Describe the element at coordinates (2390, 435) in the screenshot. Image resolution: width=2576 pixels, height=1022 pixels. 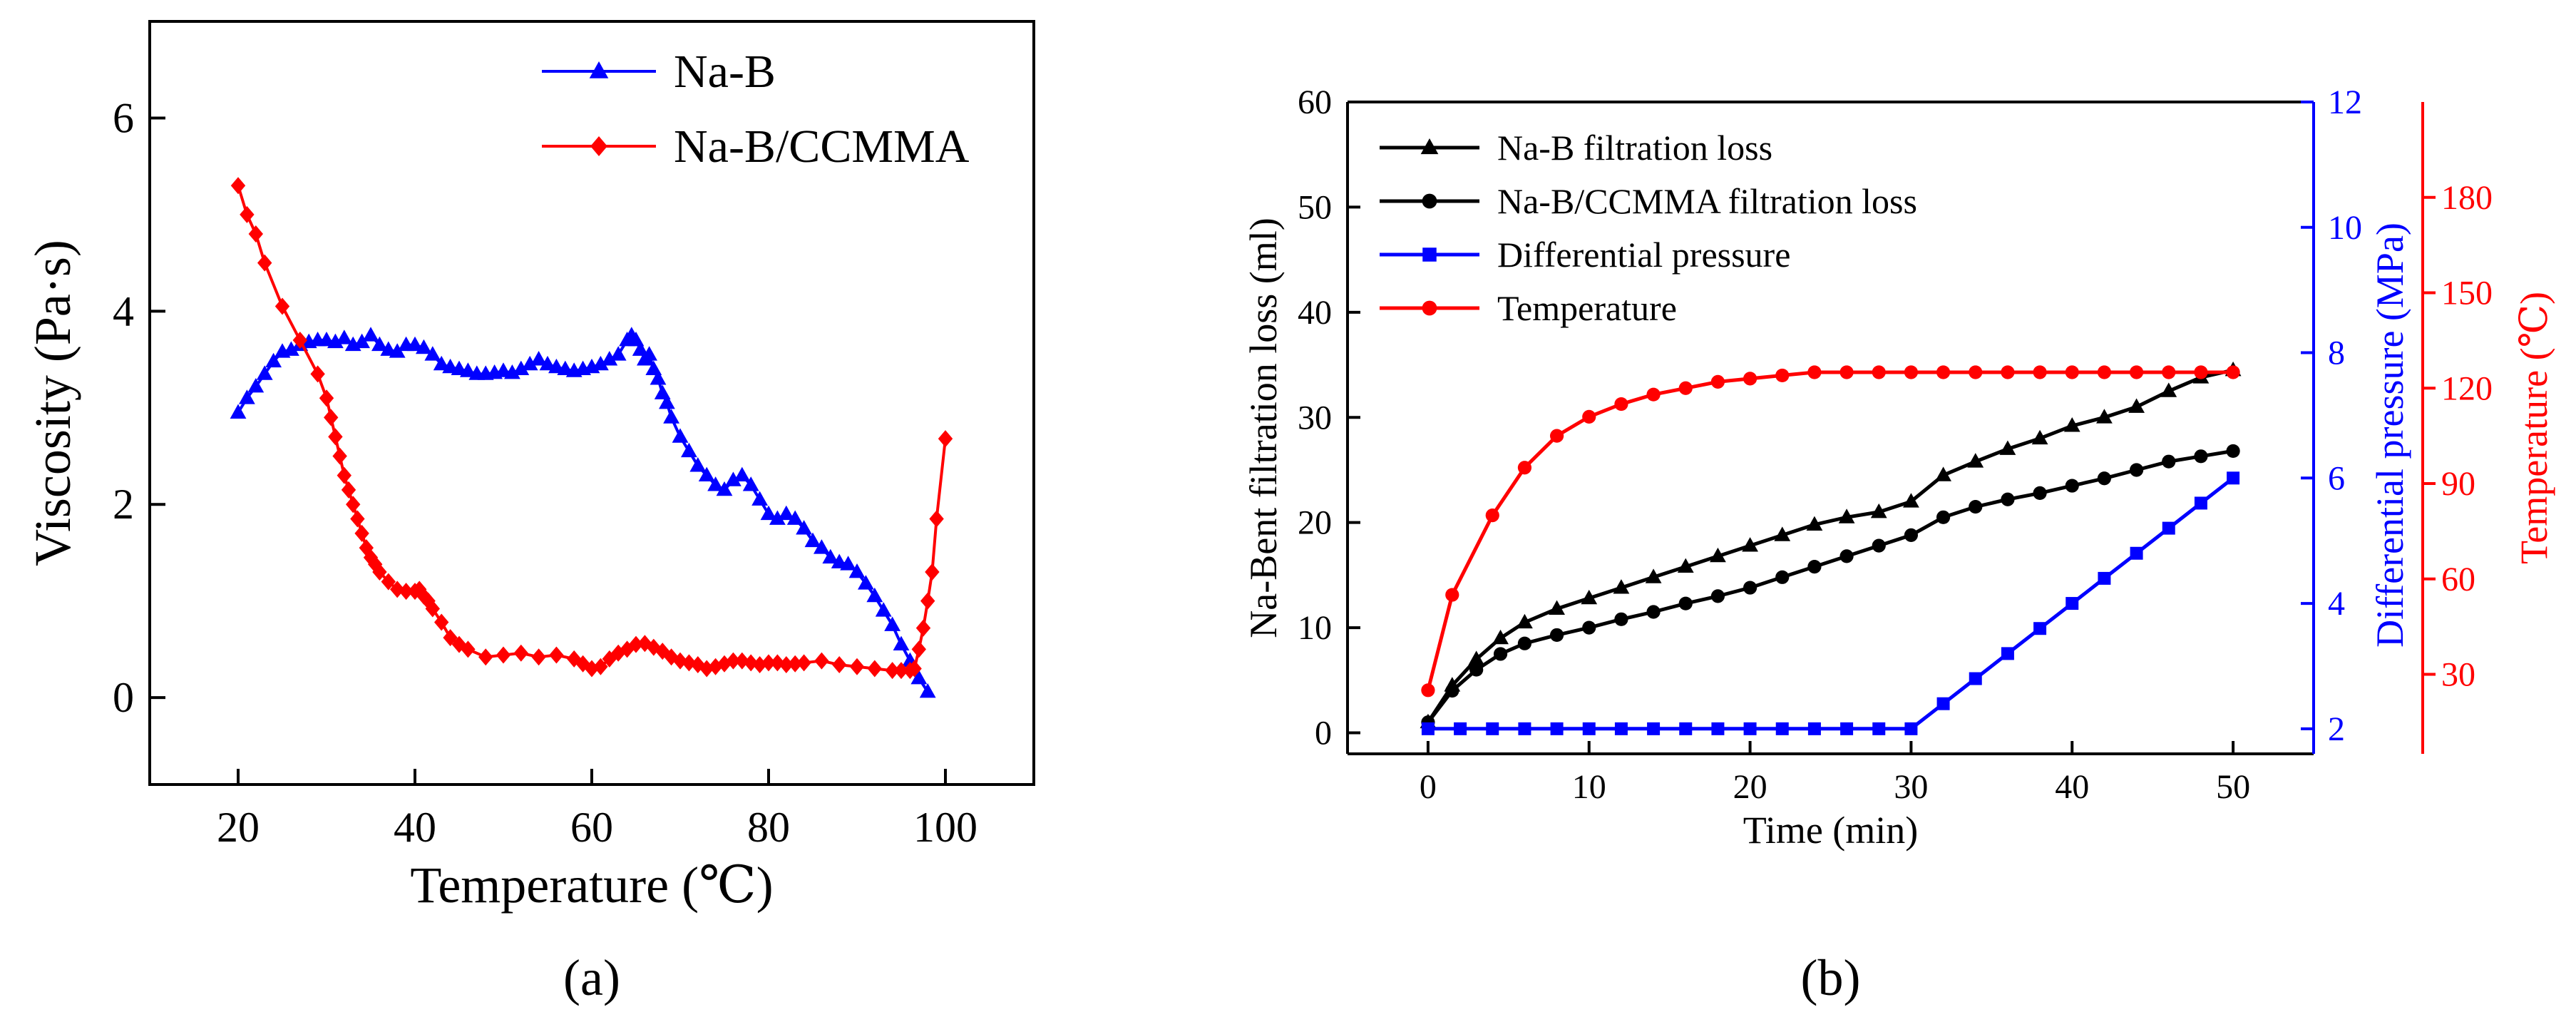
I see `pressure-axis-label: Differential pressure (MPa)` at that location.